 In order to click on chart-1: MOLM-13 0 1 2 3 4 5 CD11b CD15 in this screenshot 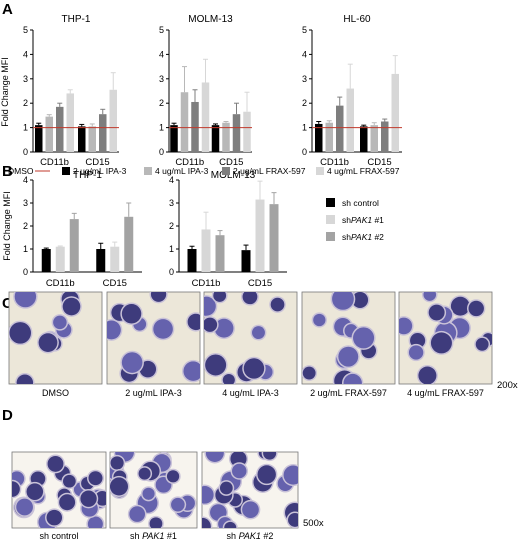, I will do `click(205, 91)`.